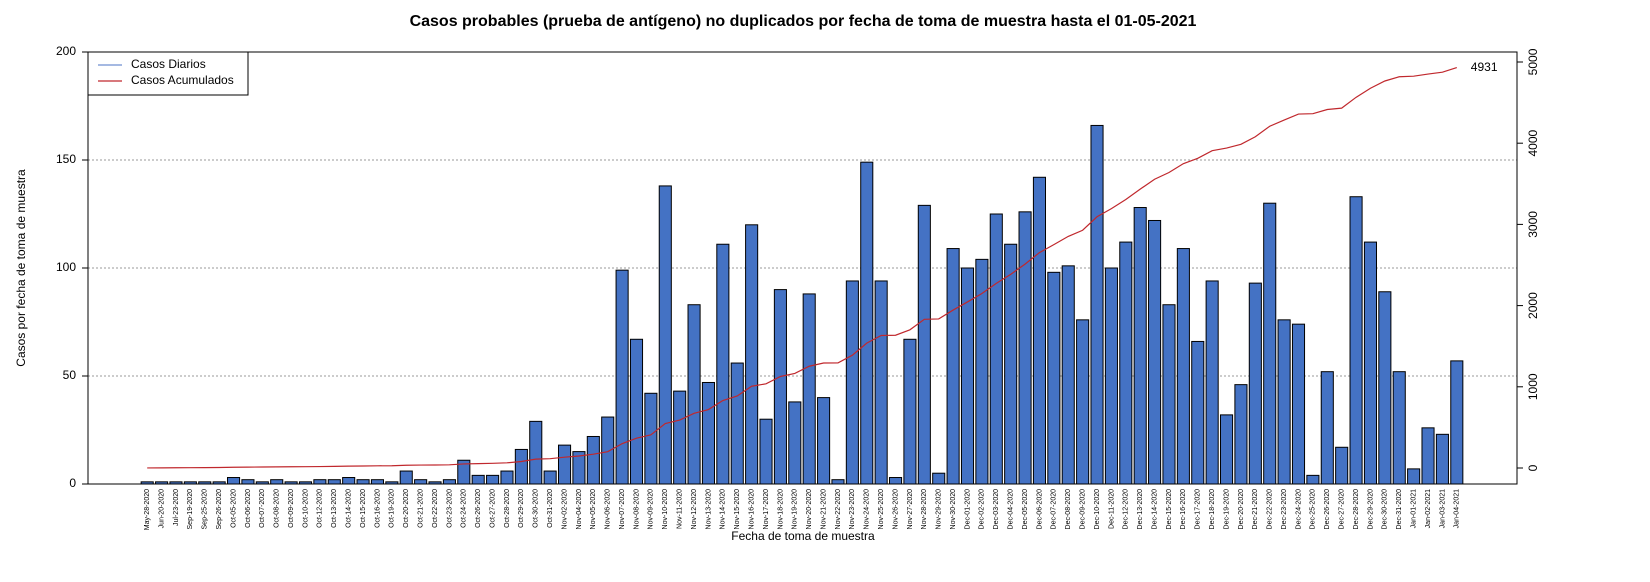  I want to click on x-tick-label: Oct-09-2020, so click(291, 508).